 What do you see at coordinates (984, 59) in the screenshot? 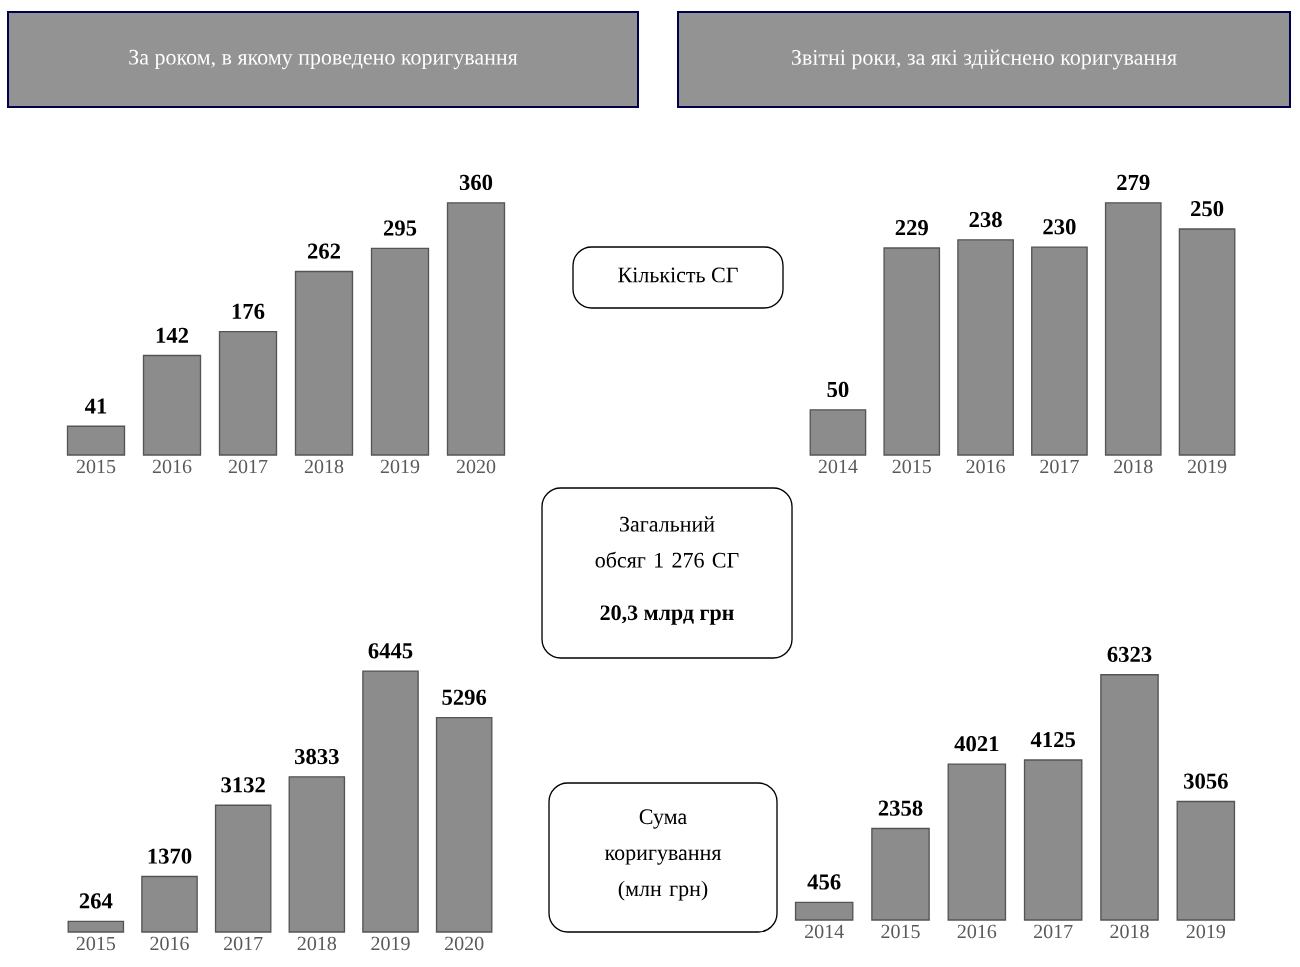
I see `chart-title: Звітні роки, за які здійснено коригування` at bounding box center [984, 59].